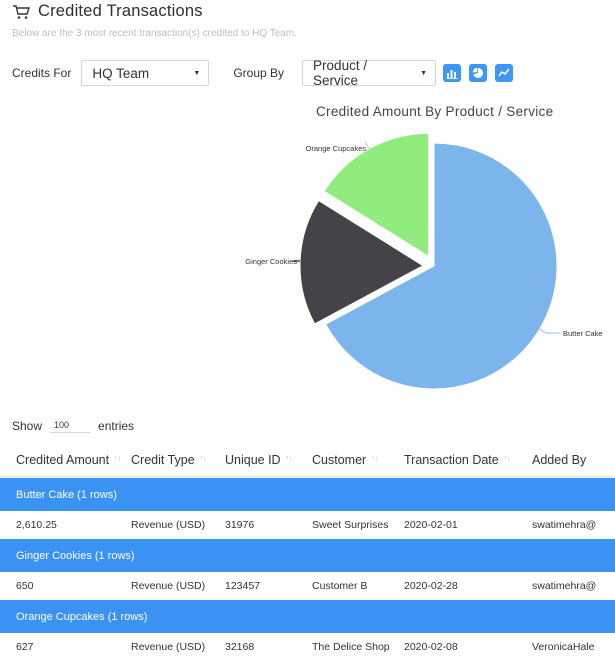 This screenshot has width=615, height=660. I want to click on column-header-customer: Customer ↑↓, so click(345, 460).